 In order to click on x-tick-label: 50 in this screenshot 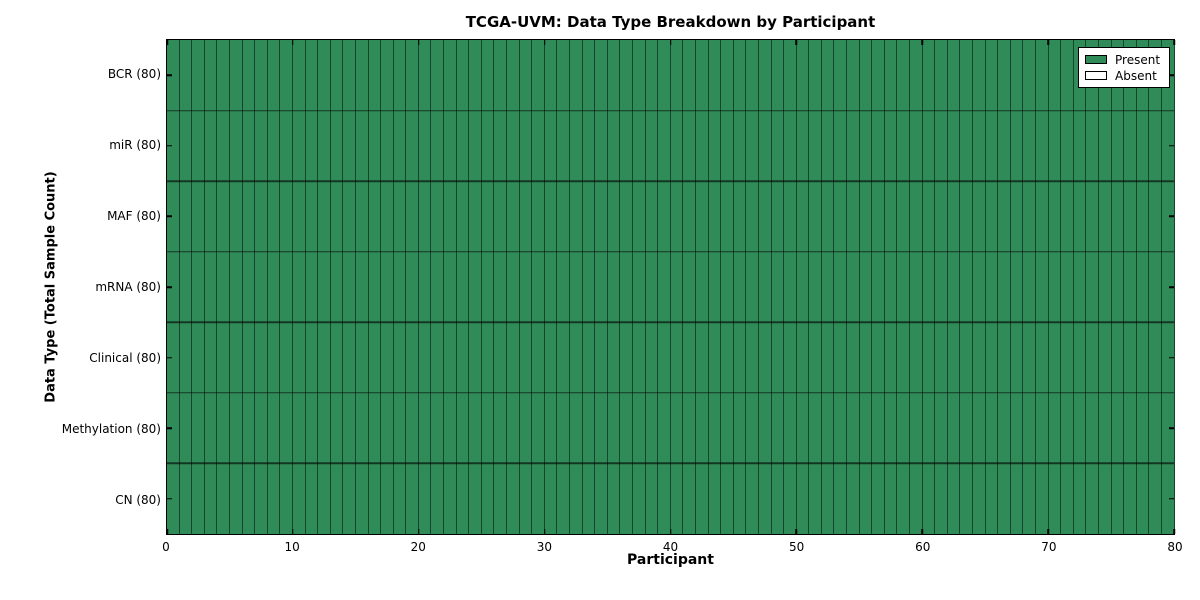, I will do `click(796, 547)`.